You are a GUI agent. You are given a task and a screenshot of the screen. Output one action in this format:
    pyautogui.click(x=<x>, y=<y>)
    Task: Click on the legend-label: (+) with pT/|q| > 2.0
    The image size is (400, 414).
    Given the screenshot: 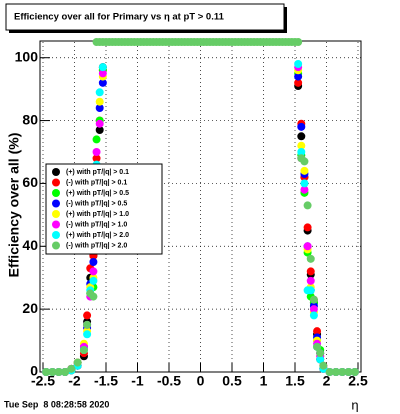 What is the action you would take?
    pyautogui.click(x=97, y=235)
    